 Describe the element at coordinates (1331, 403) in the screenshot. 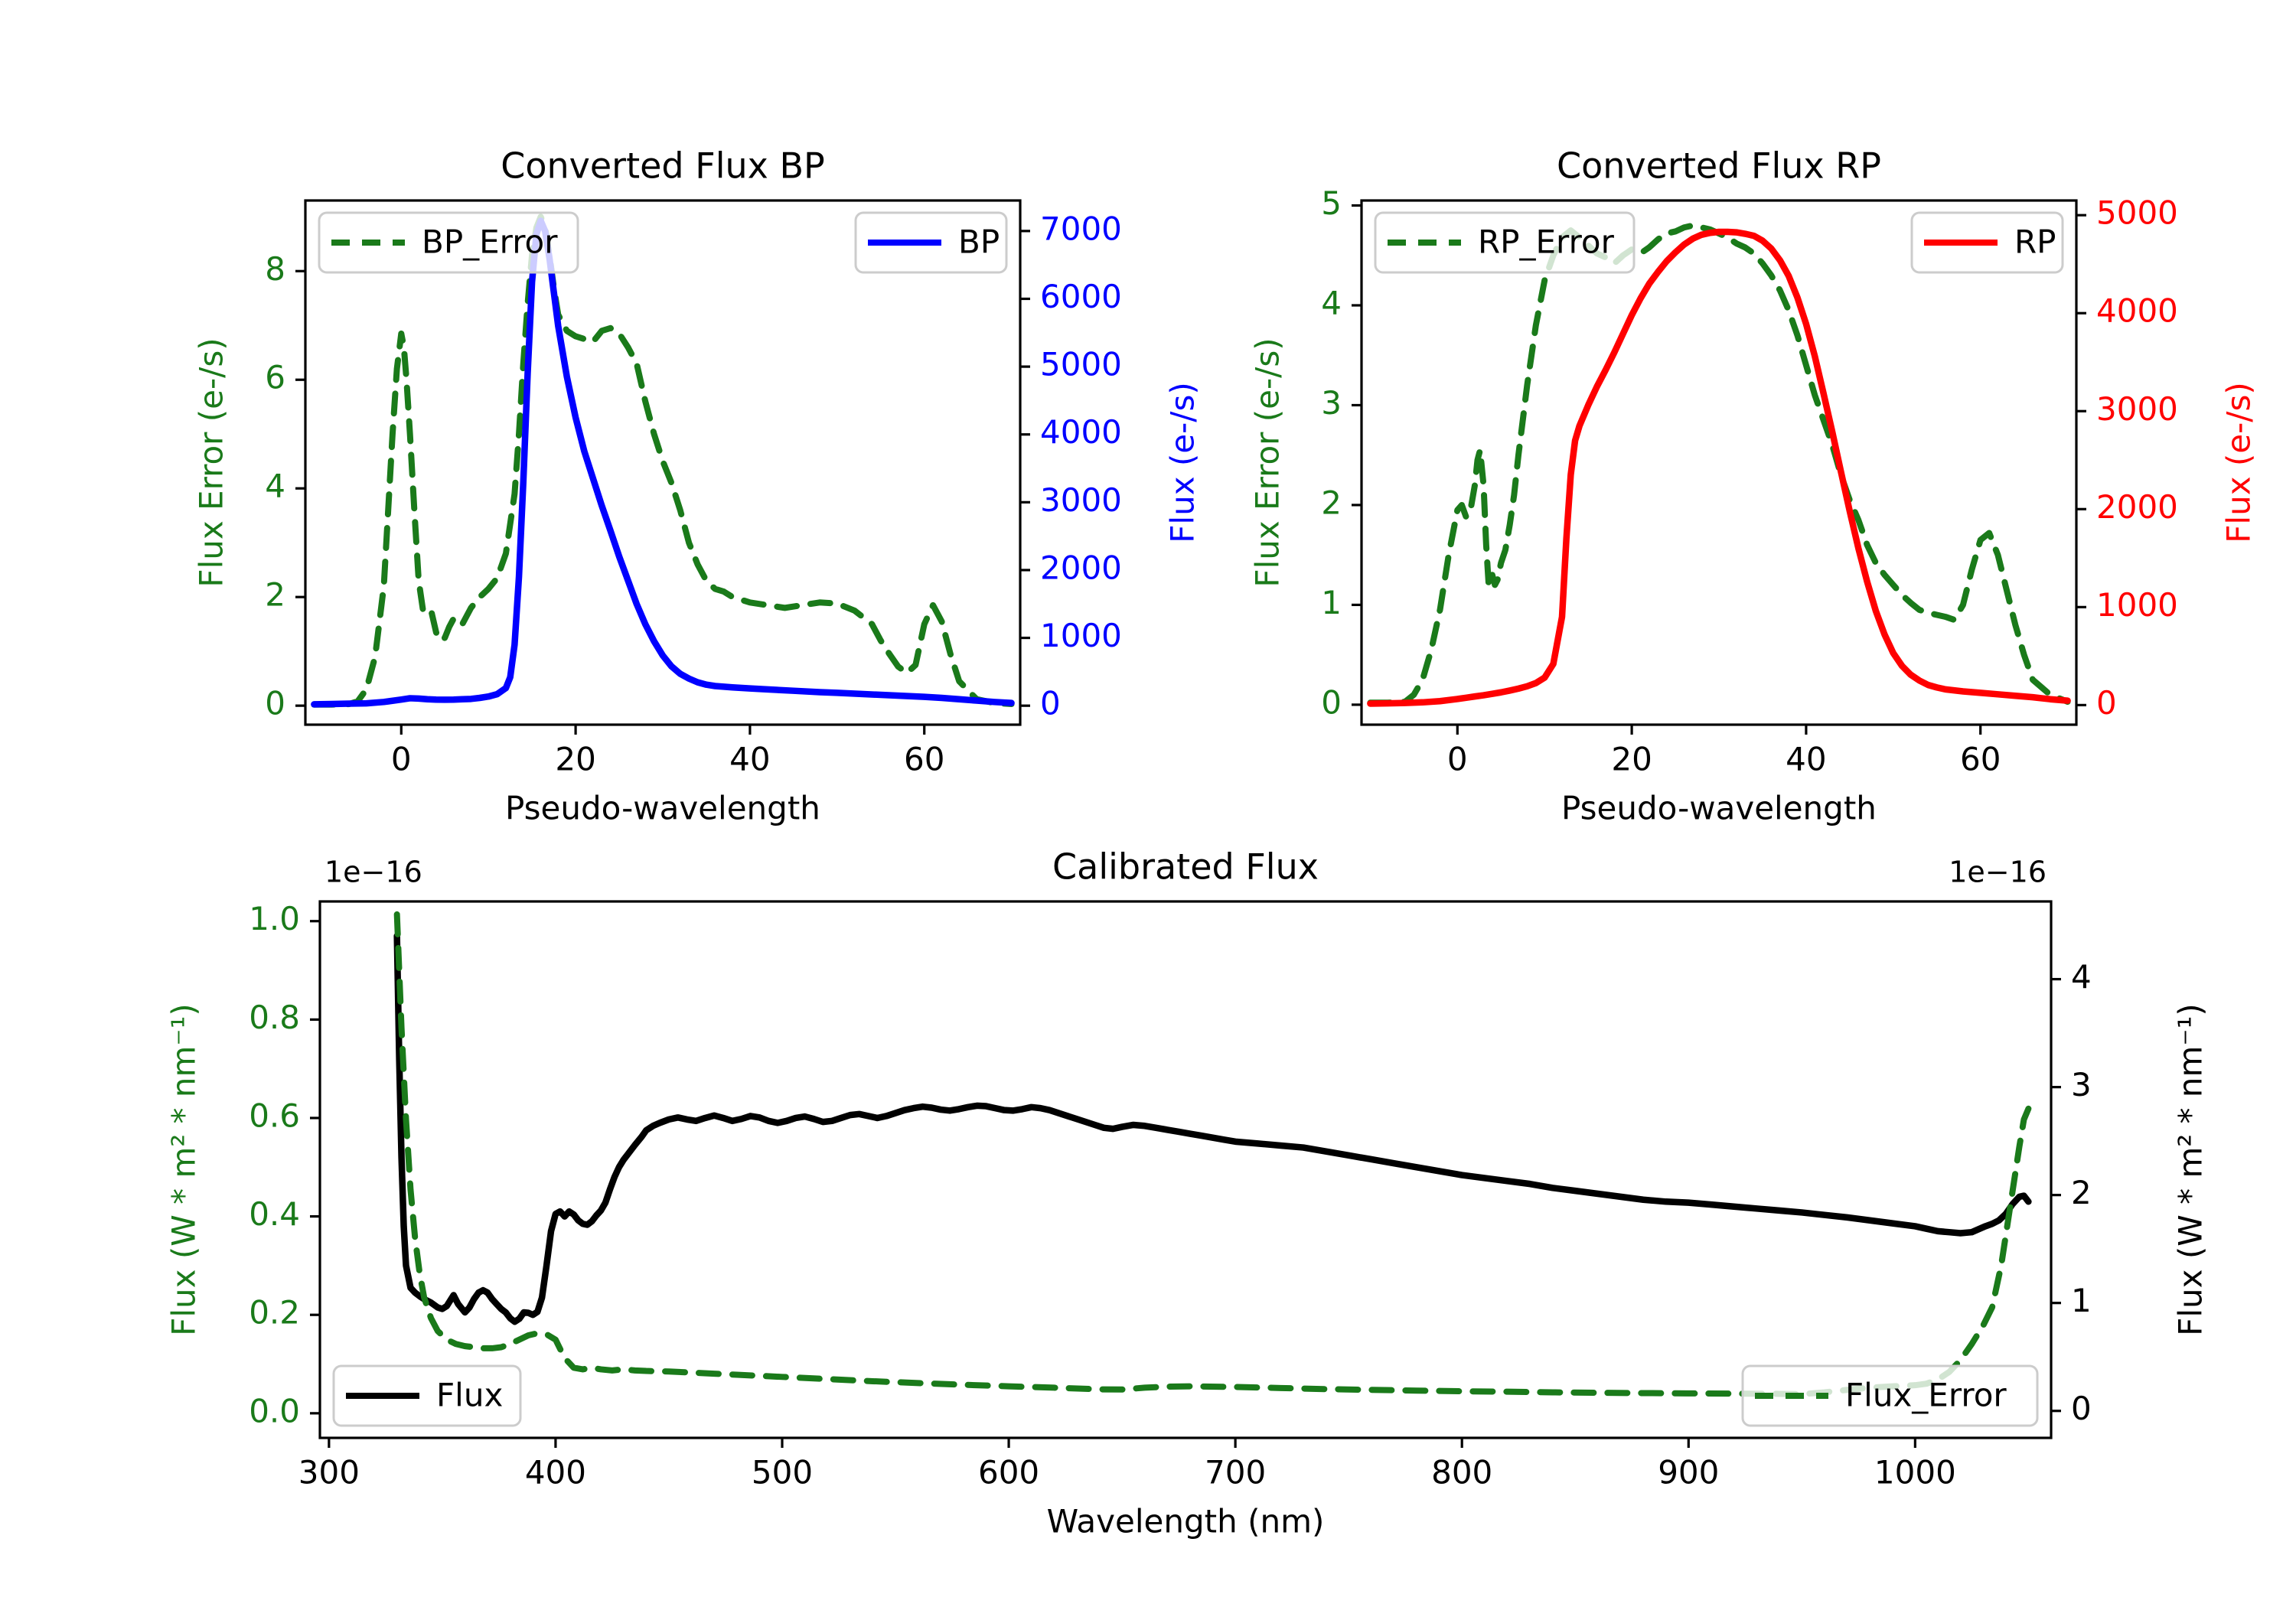

I see `y-tick-label-left: 3` at that location.